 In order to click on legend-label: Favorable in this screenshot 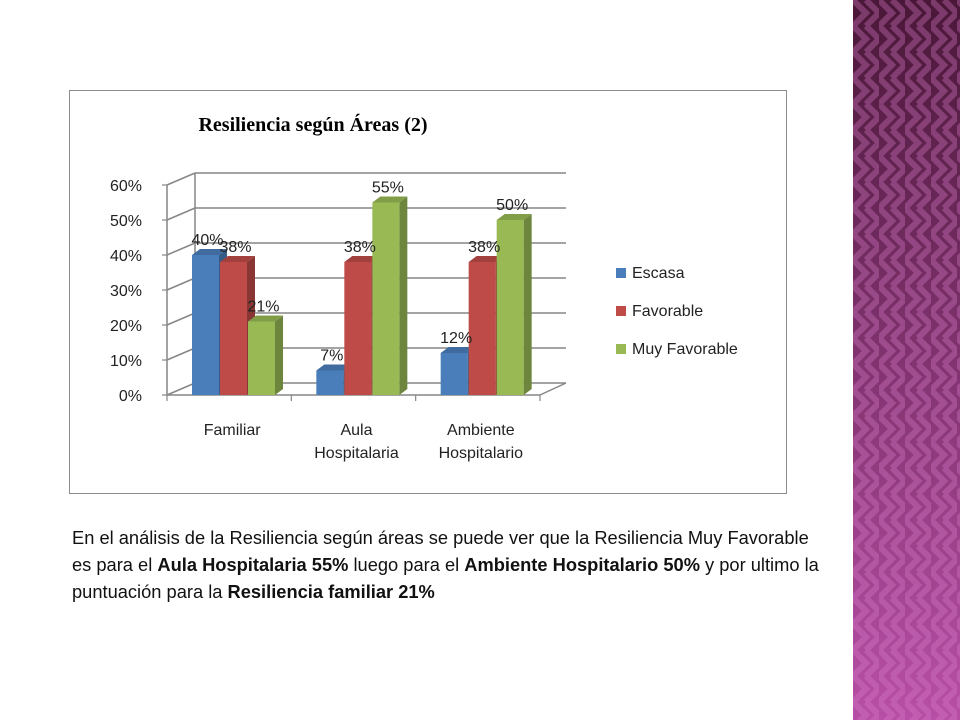, I will do `click(667, 311)`.